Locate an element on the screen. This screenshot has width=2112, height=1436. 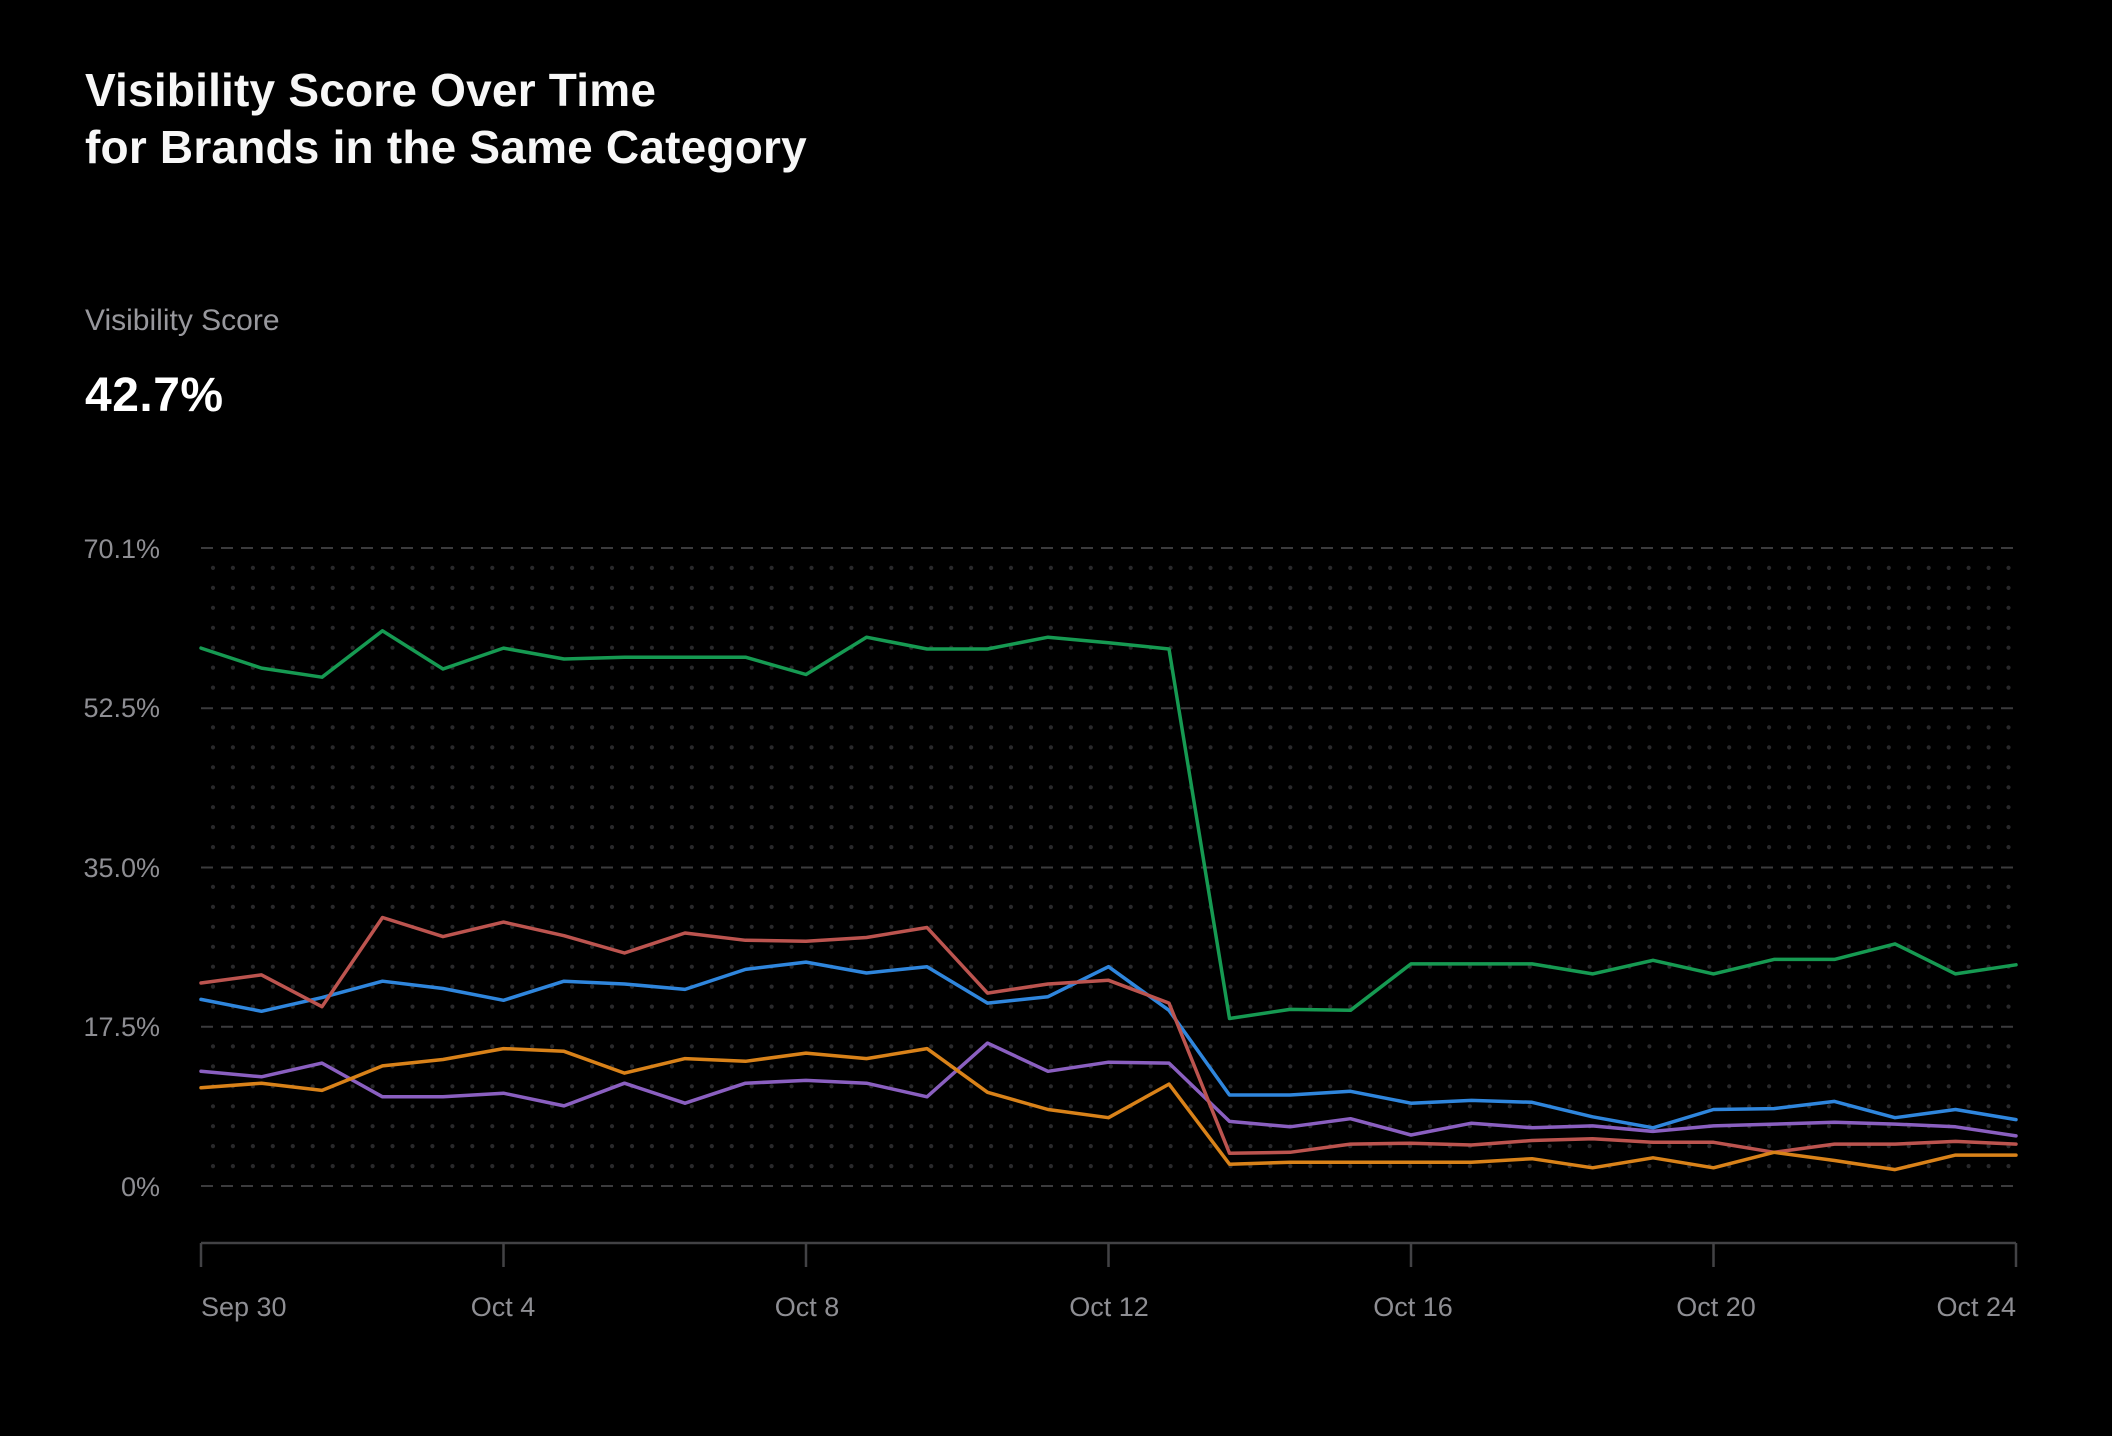
series-line-brand-red is located at coordinates (1108, 1035).